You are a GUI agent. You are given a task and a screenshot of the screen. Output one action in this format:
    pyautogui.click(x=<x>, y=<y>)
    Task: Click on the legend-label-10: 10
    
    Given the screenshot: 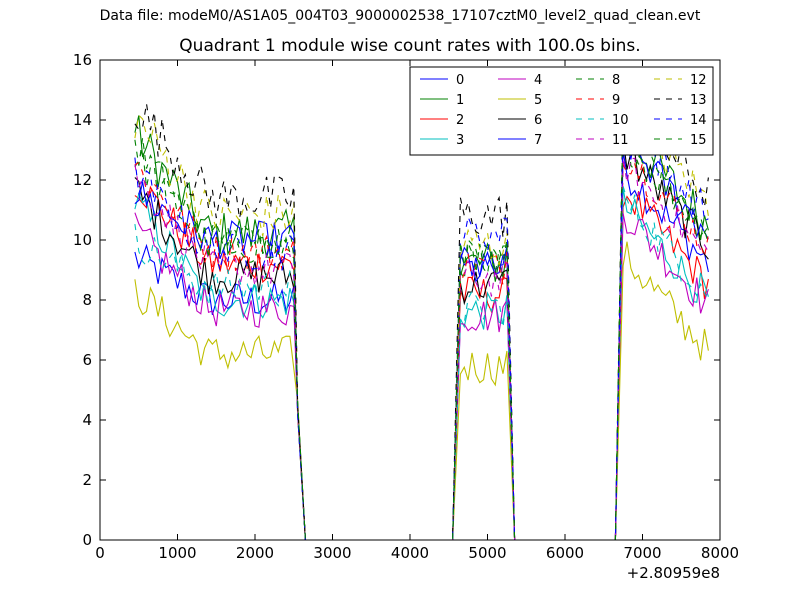 What is the action you would take?
    pyautogui.click(x=620, y=120)
    